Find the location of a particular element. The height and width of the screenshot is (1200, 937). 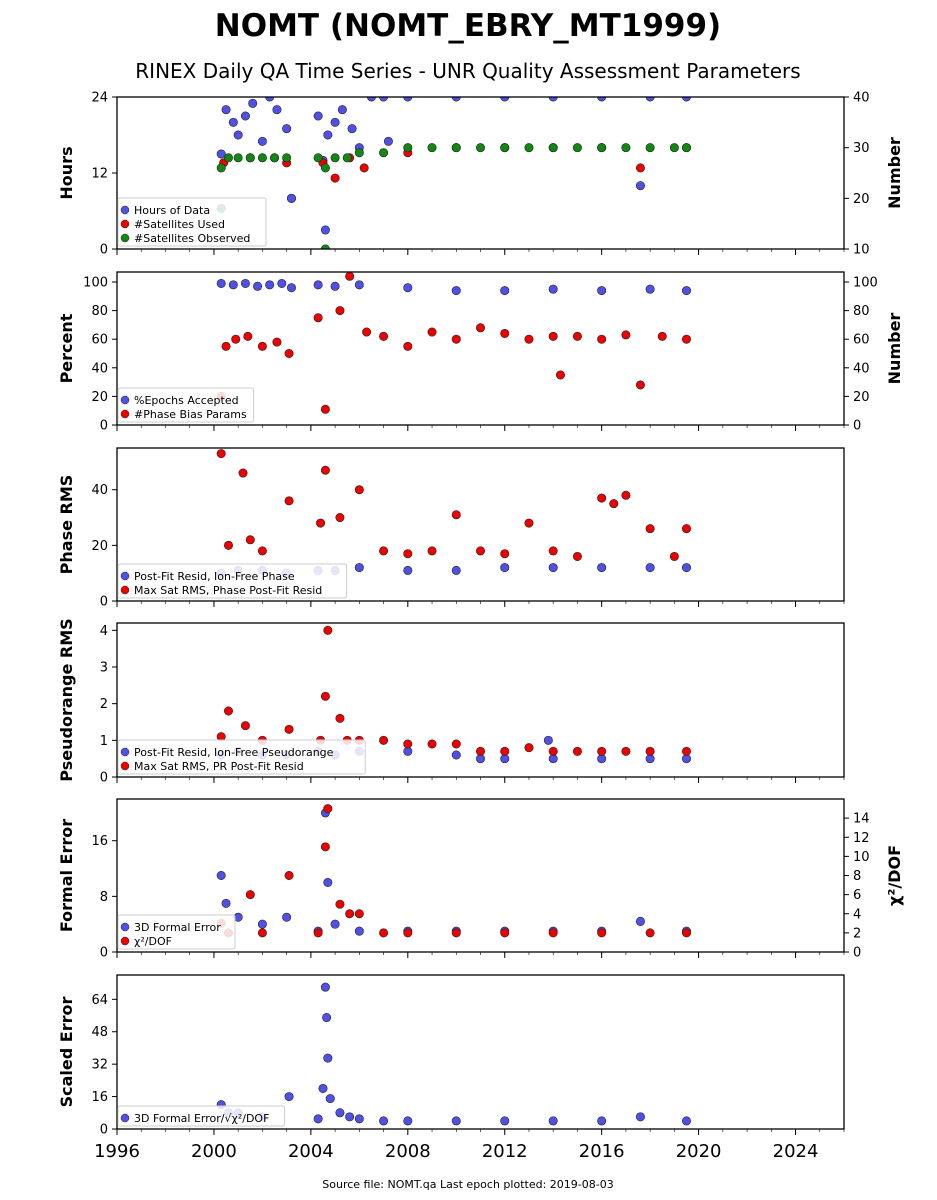

y-right-tick-label: 30 is located at coordinates (861, 148).